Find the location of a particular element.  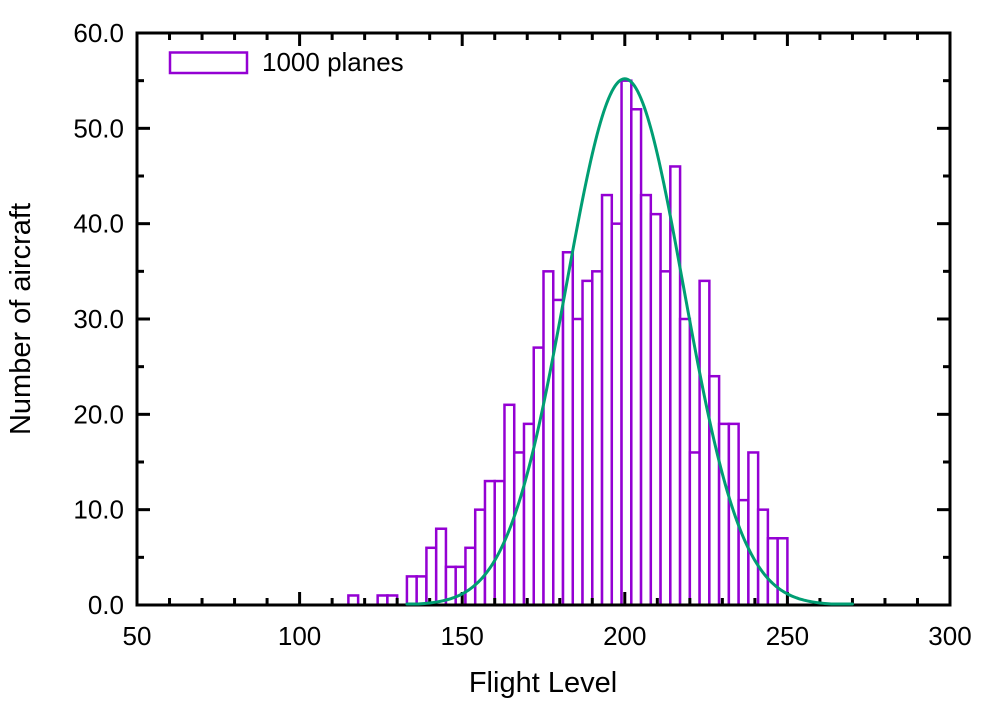

y-tick-label: 50.0 is located at coordinates (98, 128).